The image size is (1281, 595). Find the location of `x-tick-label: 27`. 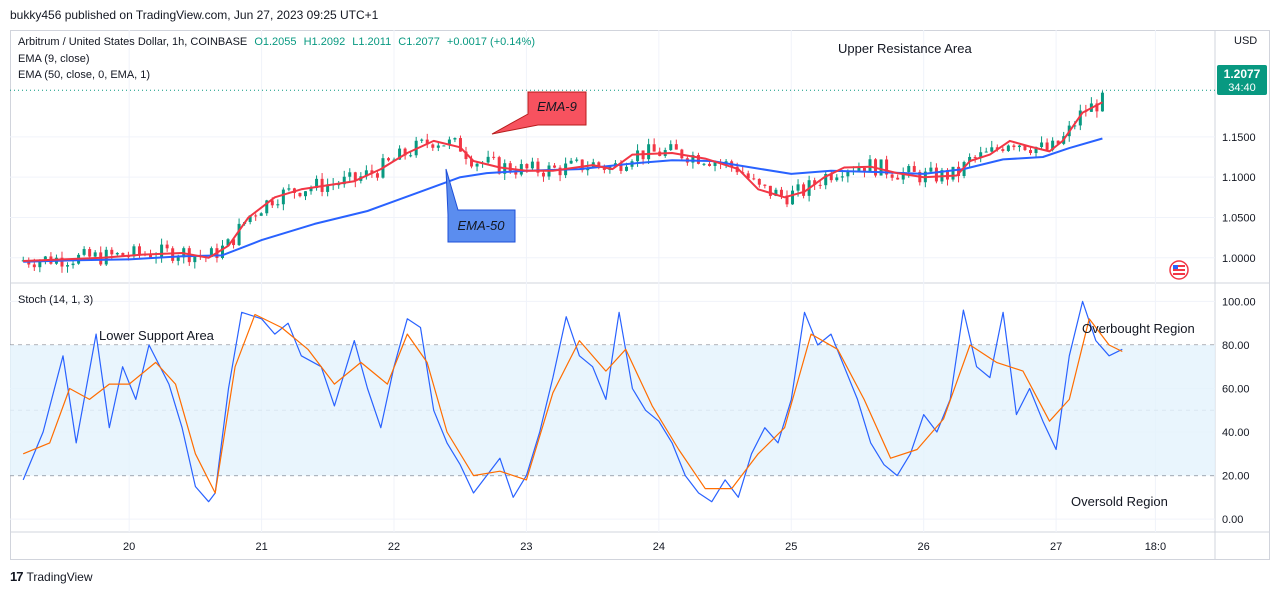

x-tick-label: 27 is located at coordinates (1056, 547).